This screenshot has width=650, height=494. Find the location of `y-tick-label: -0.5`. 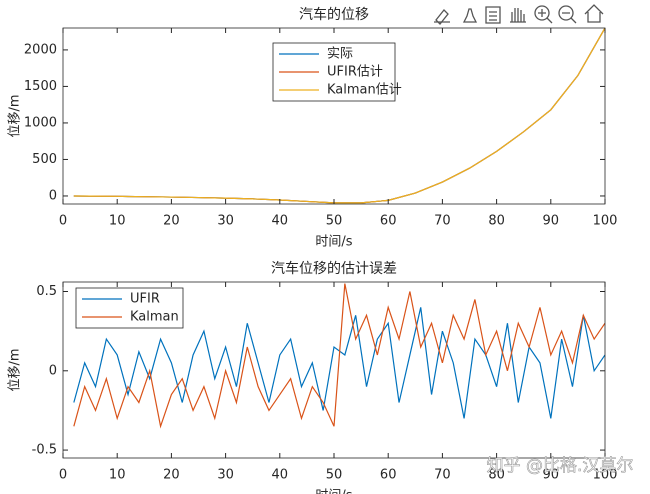

y-tick-label: -0.5 is located at coordinates (44, 450).